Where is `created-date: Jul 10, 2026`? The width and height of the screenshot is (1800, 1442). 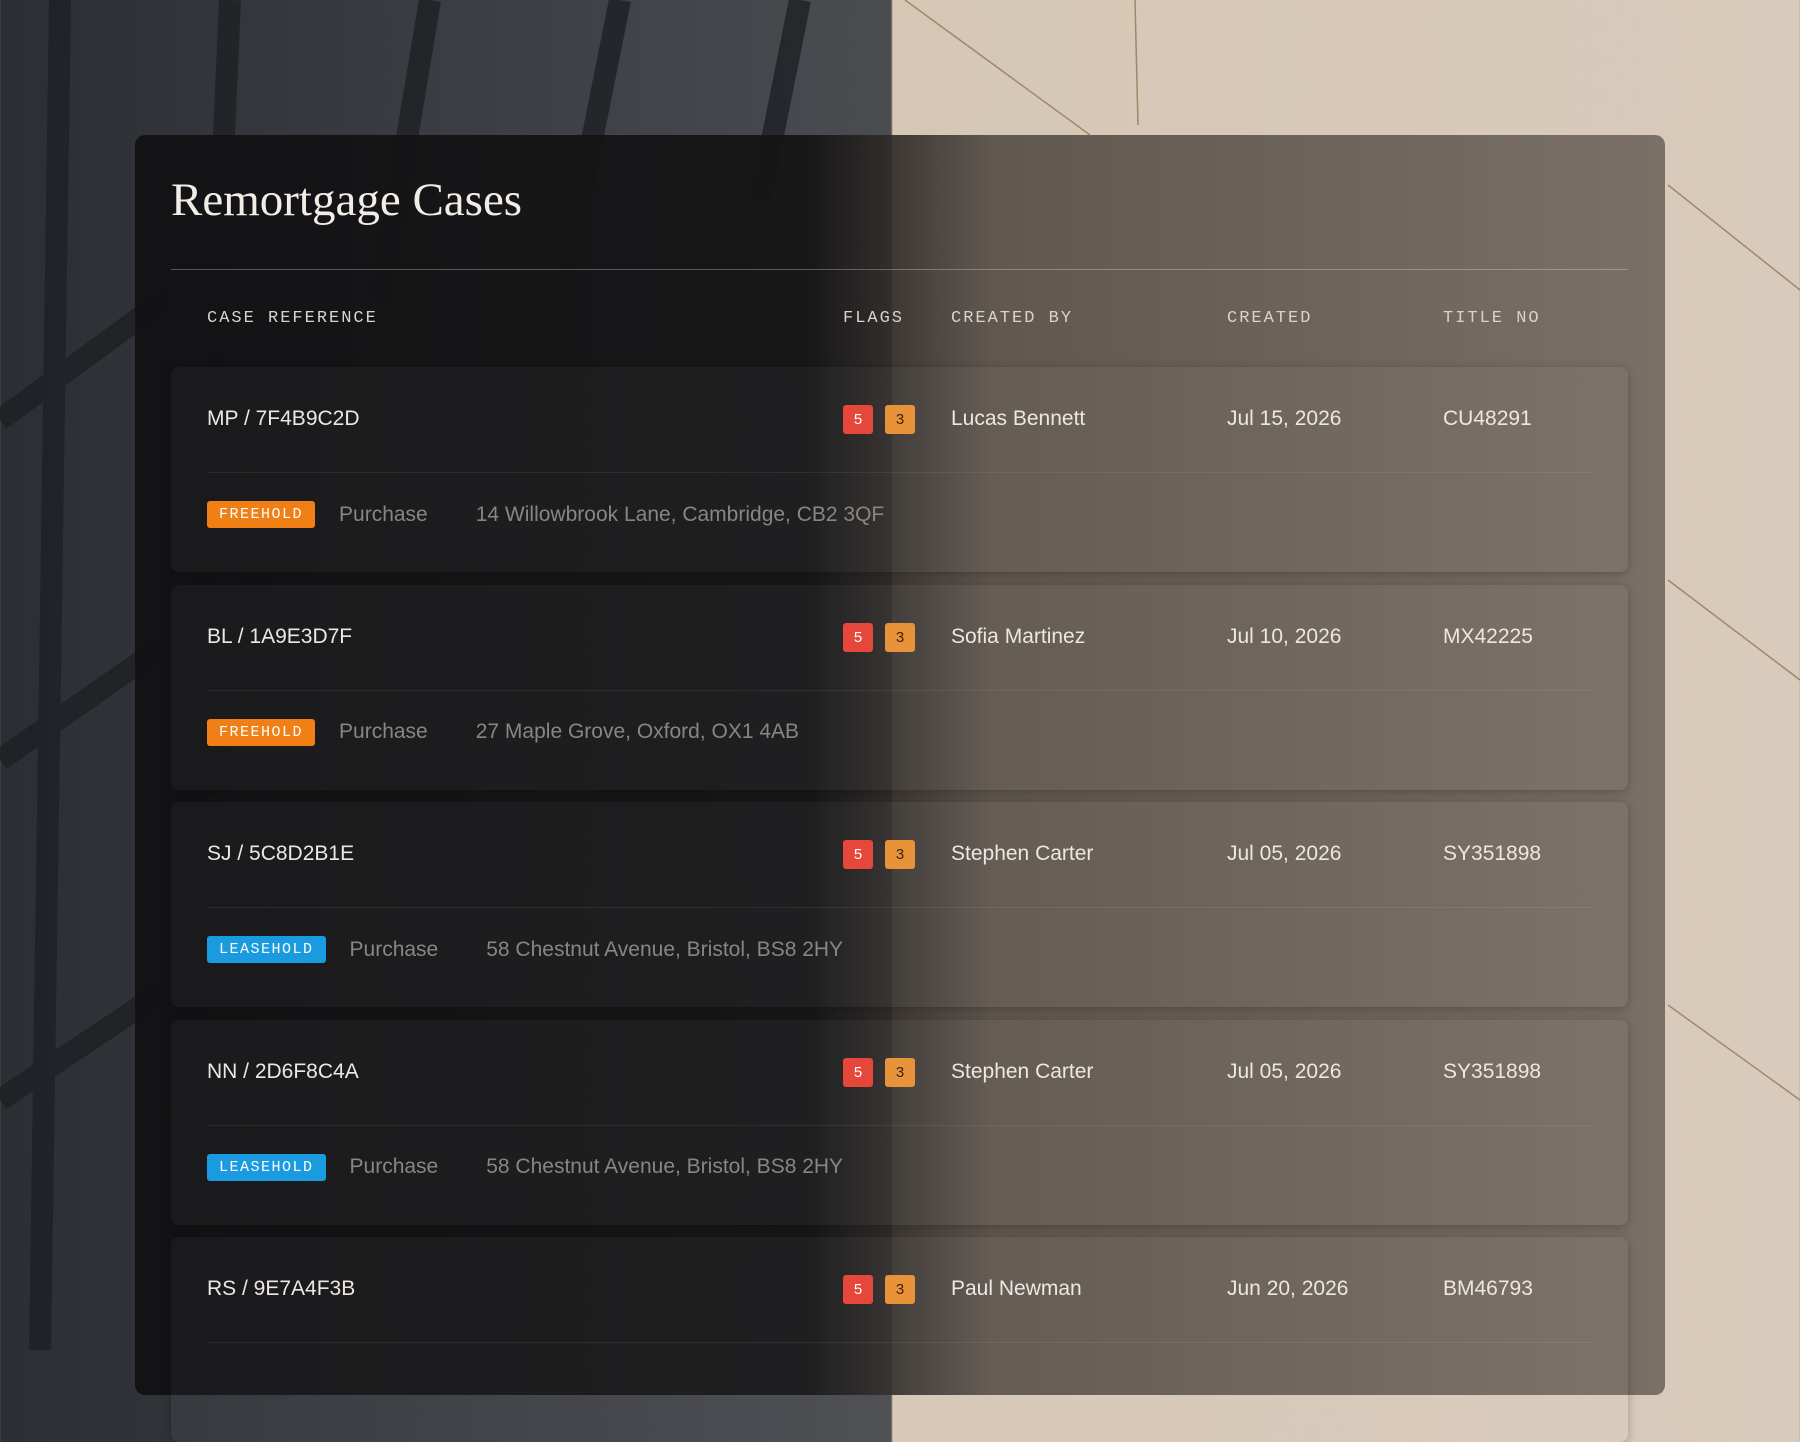
created-date: Jul 10, 2026 is located at coordinates (1284, 636).